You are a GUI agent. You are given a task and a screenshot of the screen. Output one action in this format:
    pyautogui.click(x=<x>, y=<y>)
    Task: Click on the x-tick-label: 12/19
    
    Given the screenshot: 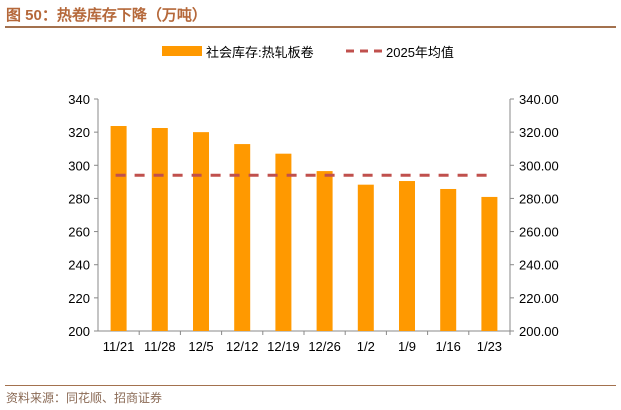 What is the action you would take?
    pyautogui.click(x=283, y=346)
    